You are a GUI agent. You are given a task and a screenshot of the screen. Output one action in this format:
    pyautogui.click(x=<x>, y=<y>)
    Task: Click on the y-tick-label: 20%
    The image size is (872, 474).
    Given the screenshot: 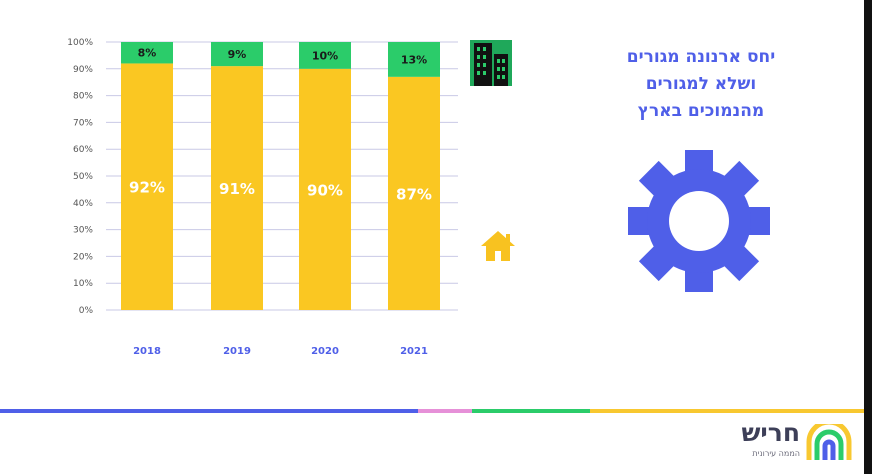 What is the action you would take?
    pyautogui.click(x=83, y=257)
    